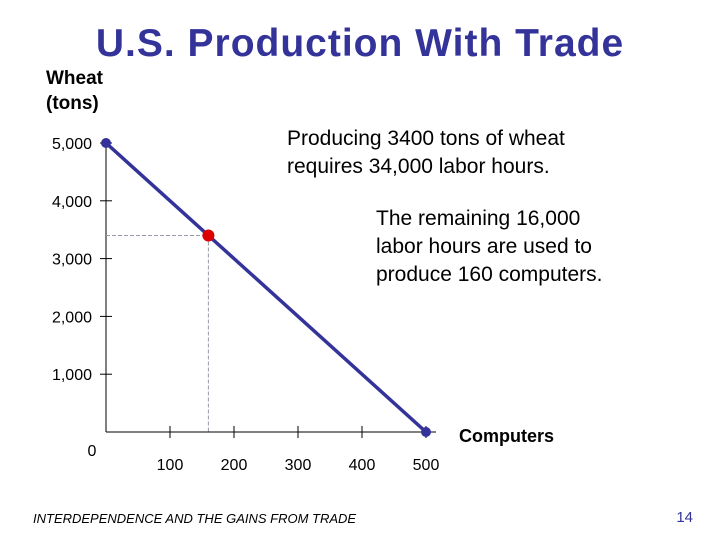 The height and width of the screenshot is (540, 720). Describe the element at coordinates (208, 235) in the screenshot. I see `highlight-point` at that location.